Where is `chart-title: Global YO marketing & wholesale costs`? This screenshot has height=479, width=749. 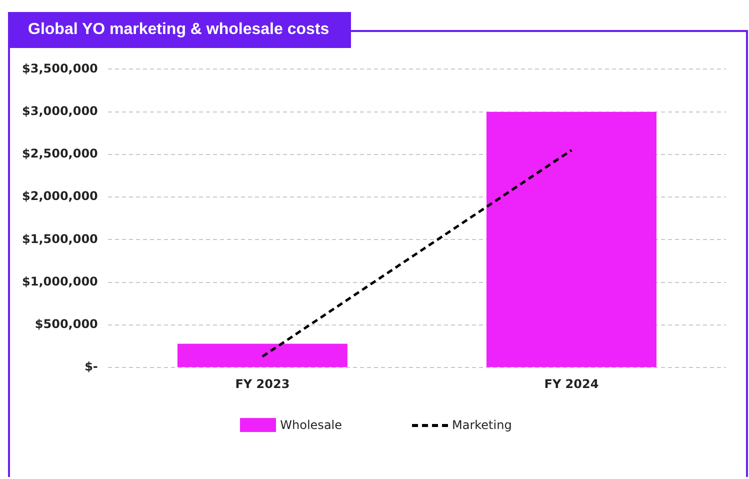 chart-title: Global YO marketing & wholesale costs is located at coordinates (180, 30).